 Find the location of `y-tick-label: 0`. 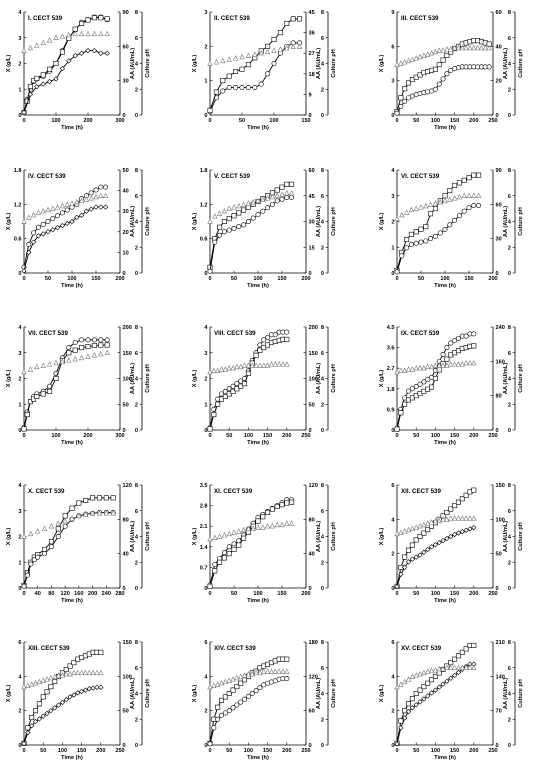

y-tick-label: 0 is located at coordinates (205, 589).